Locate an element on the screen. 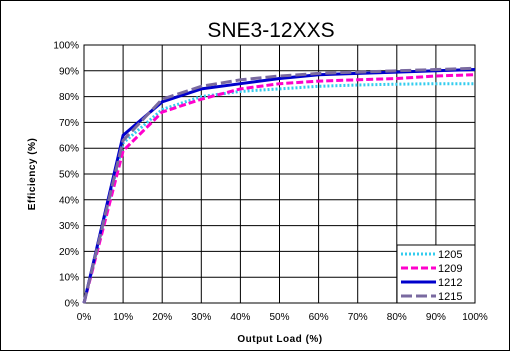  y-tick-label: 90% is located at coordinates (69, 71).